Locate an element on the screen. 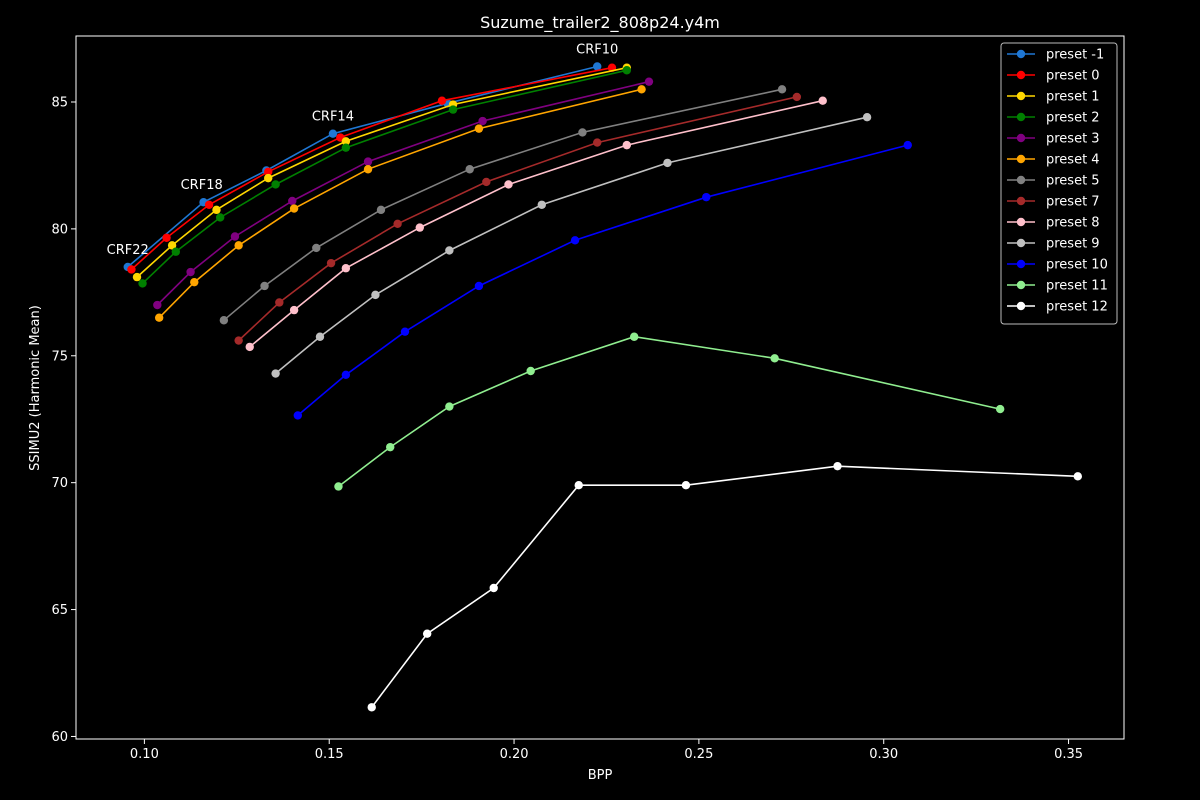 This screenshot has height=800, width=1200. x-tick-label: 0.25 is located at coordinates (698, 754).